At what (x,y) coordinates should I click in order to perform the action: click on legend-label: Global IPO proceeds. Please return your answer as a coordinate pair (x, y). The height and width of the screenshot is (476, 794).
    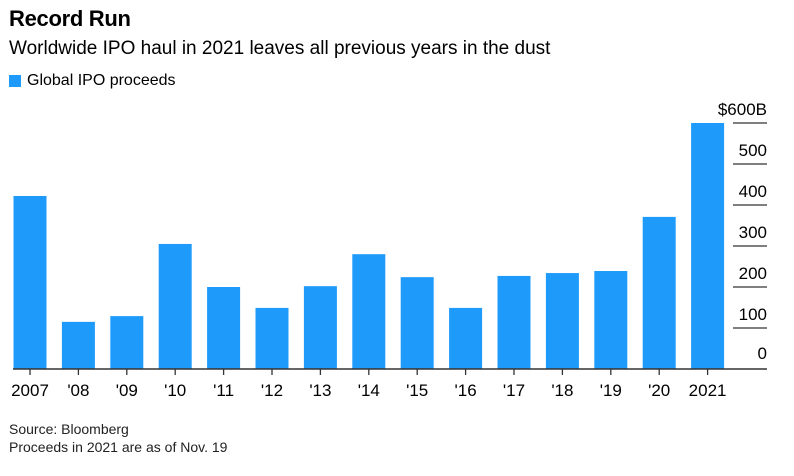
    Looking at the image, I should click on (101, 80).